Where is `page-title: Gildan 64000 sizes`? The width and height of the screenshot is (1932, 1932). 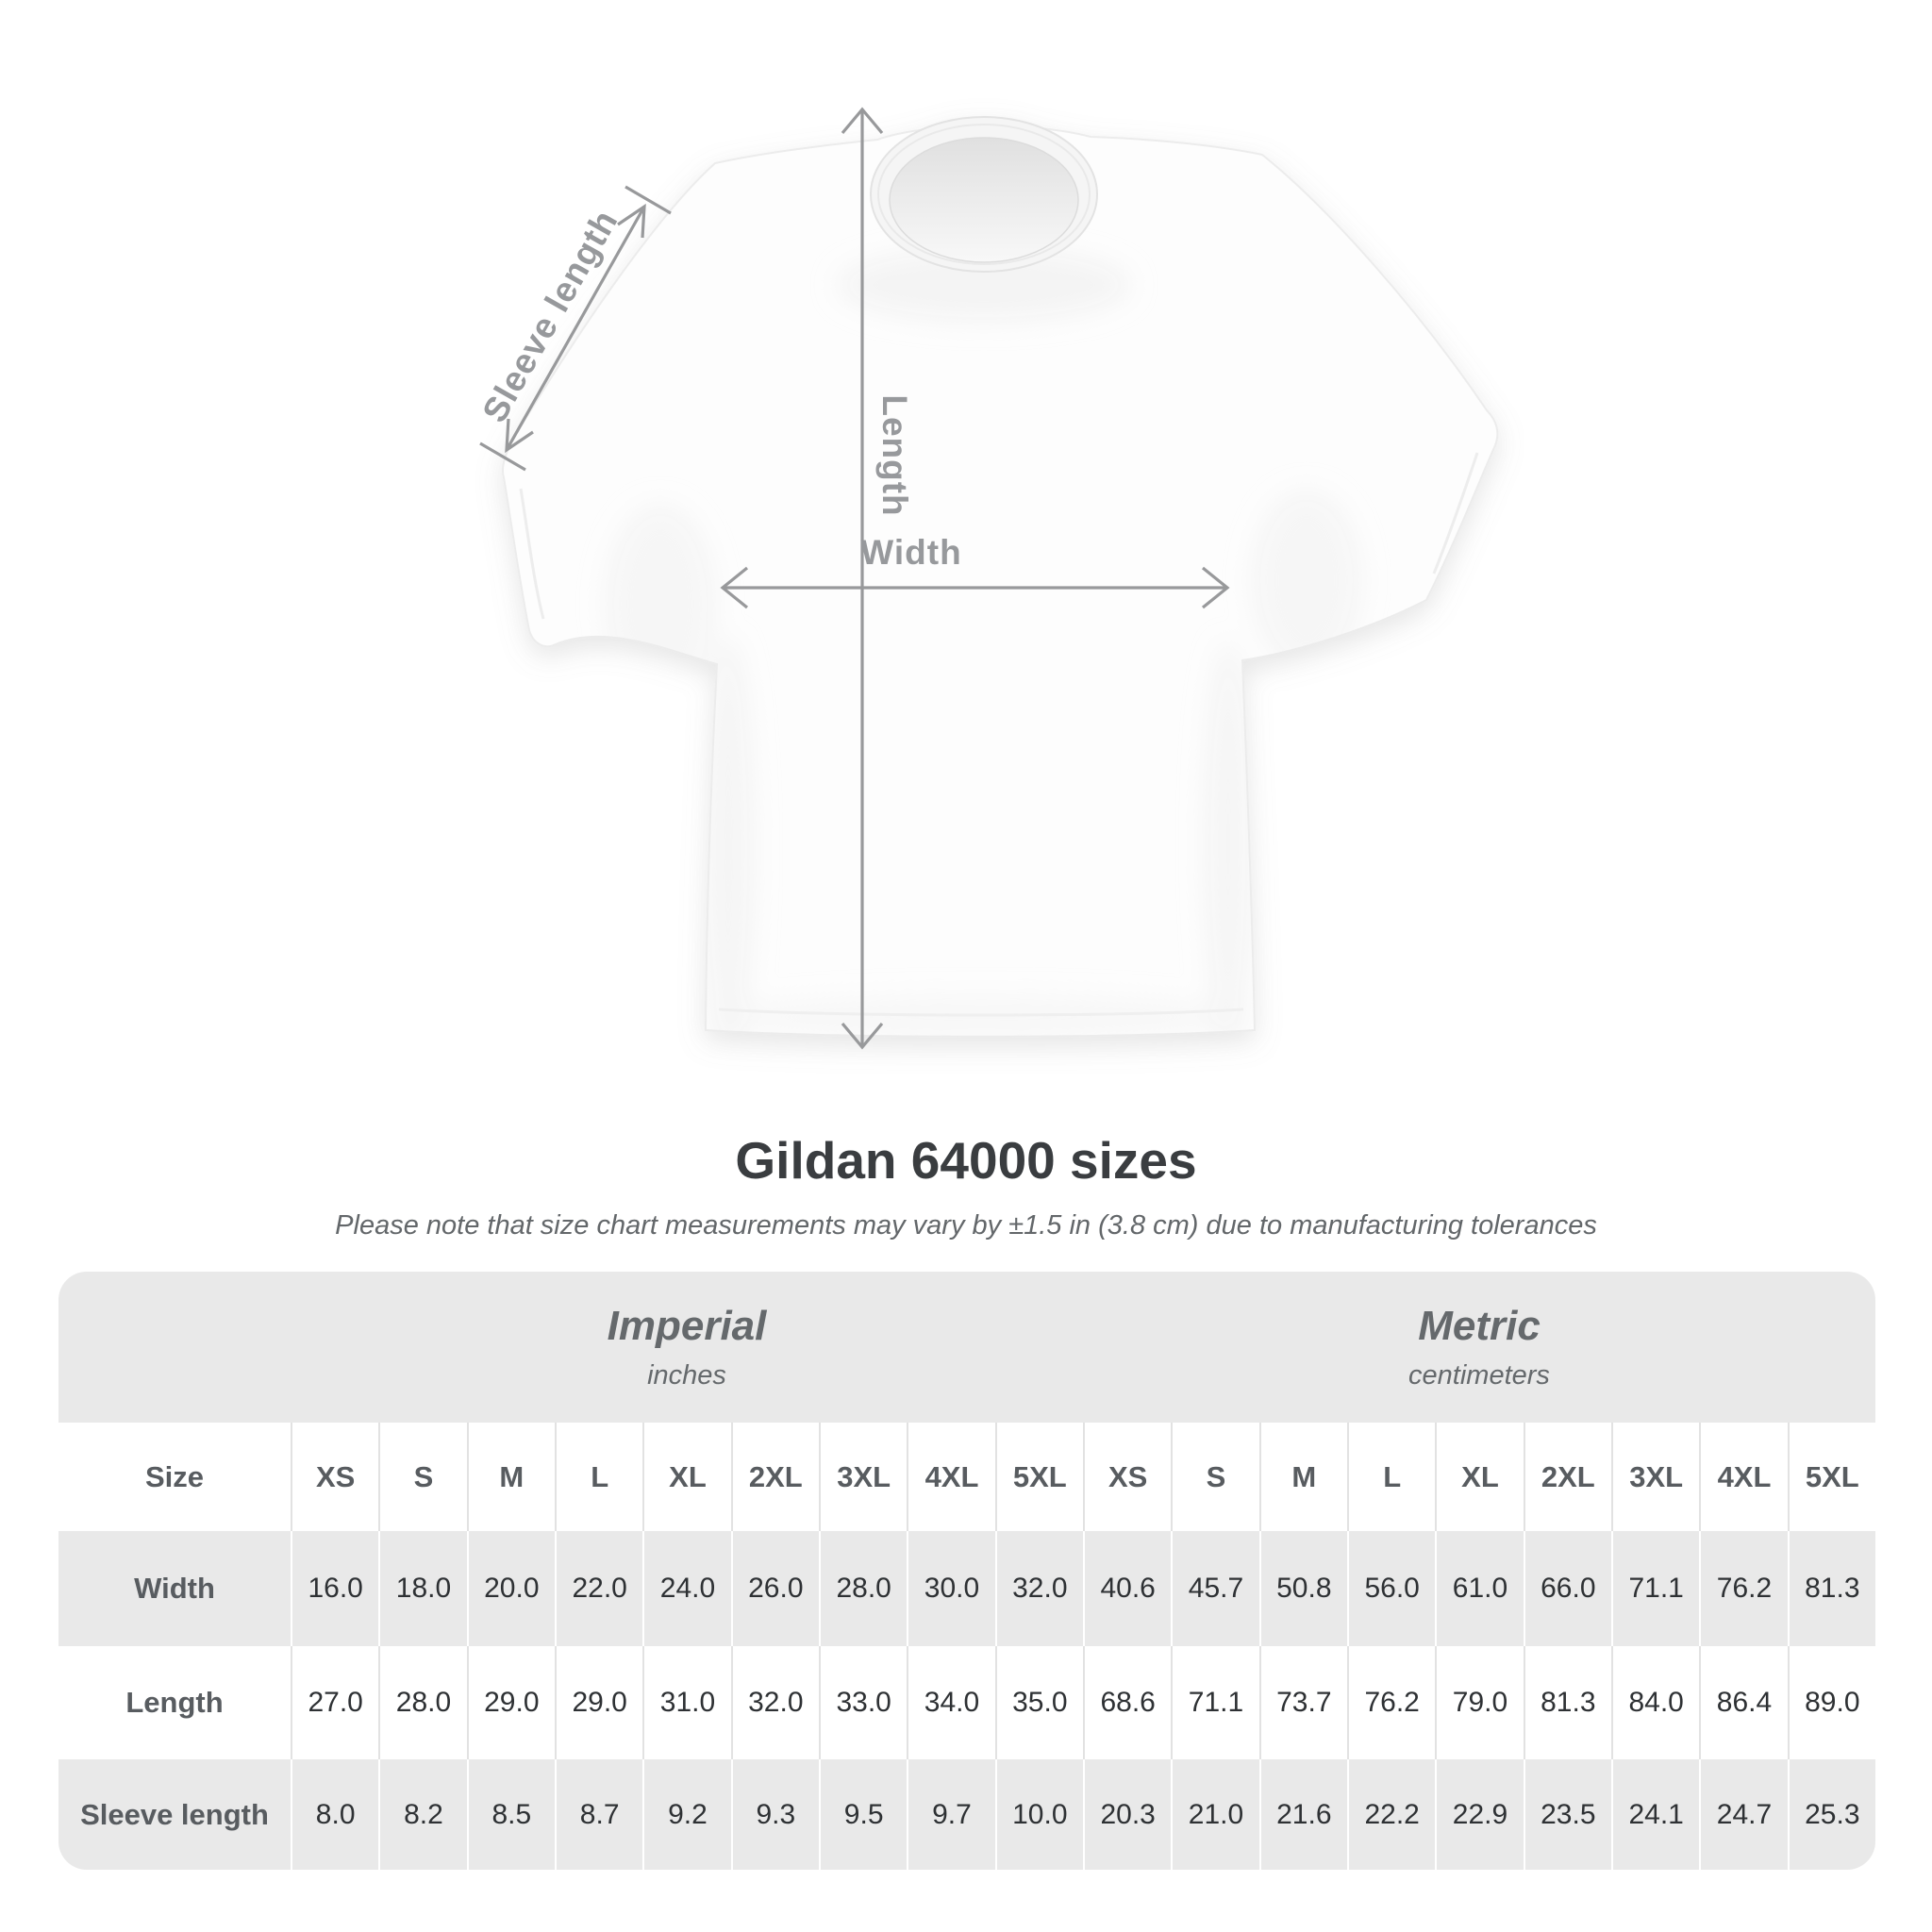 page-title: Gildan 64000 sizes is located at coordinates (966, 1160).